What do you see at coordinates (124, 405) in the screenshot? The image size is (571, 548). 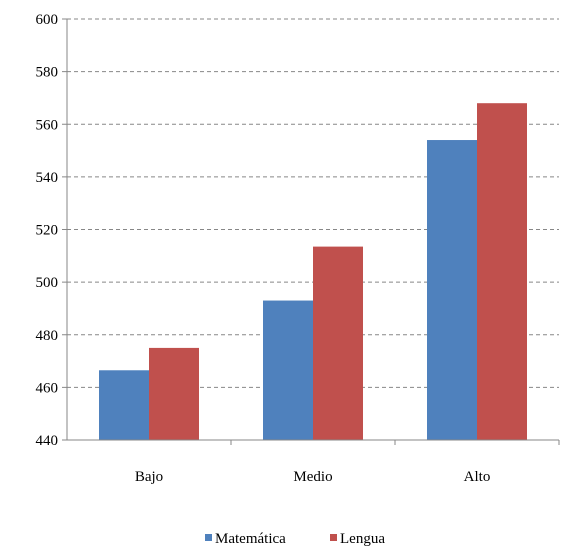 I see `bar-matemática-bajo` at bounding box center [124, 405].